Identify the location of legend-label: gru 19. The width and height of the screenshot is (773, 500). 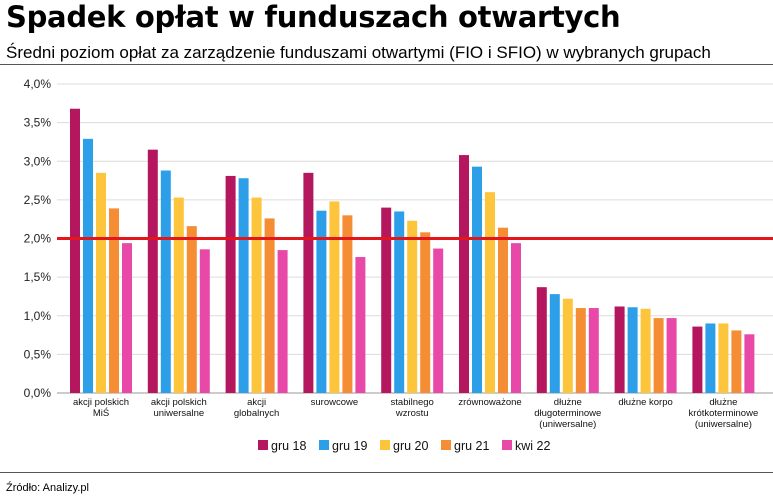
(349, 446).